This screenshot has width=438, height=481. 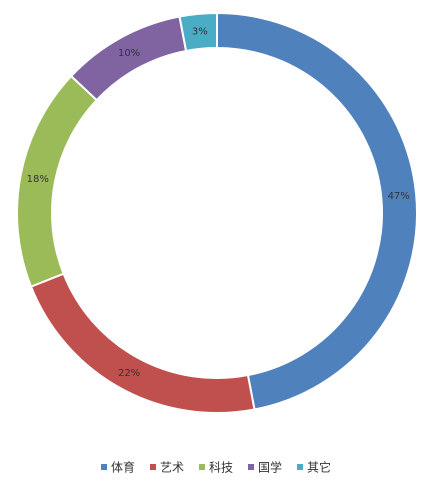 I want to click on legend-item-5: 其它, so click(x=314, y=467).